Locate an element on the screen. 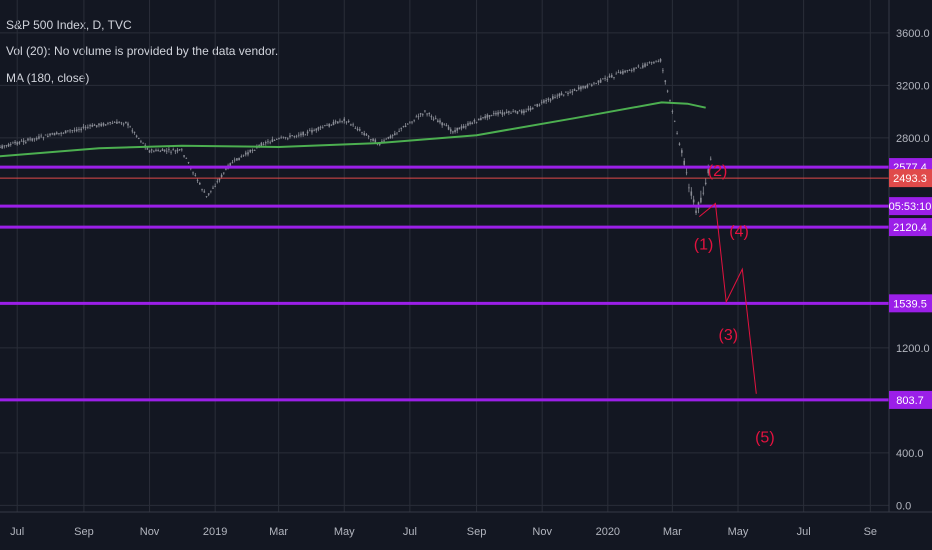 Image resolution: width=932 pixels, height=550 pixels. ma-line is located at coordinates (353, 129).